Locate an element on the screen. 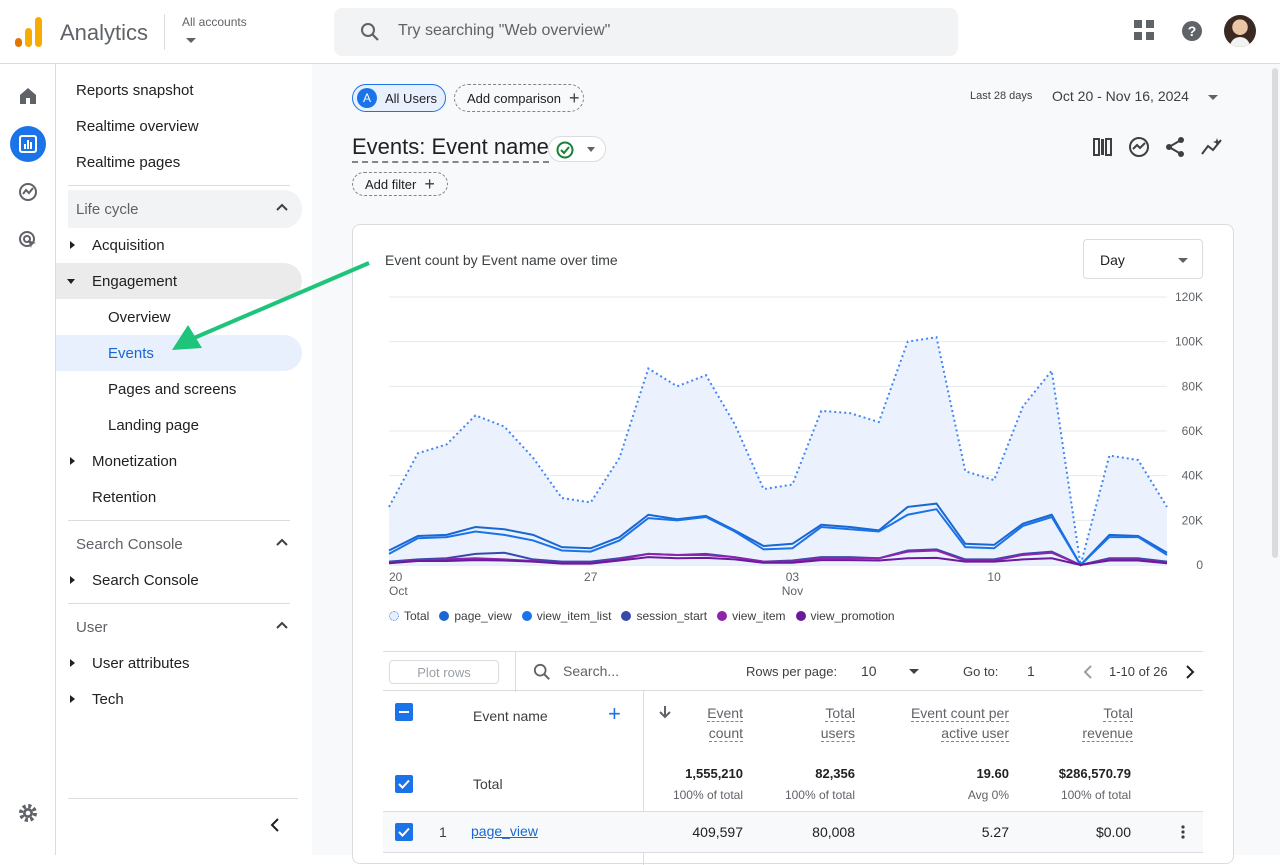  collapse-chevron-left-icon is located at coordinates (275, 825).